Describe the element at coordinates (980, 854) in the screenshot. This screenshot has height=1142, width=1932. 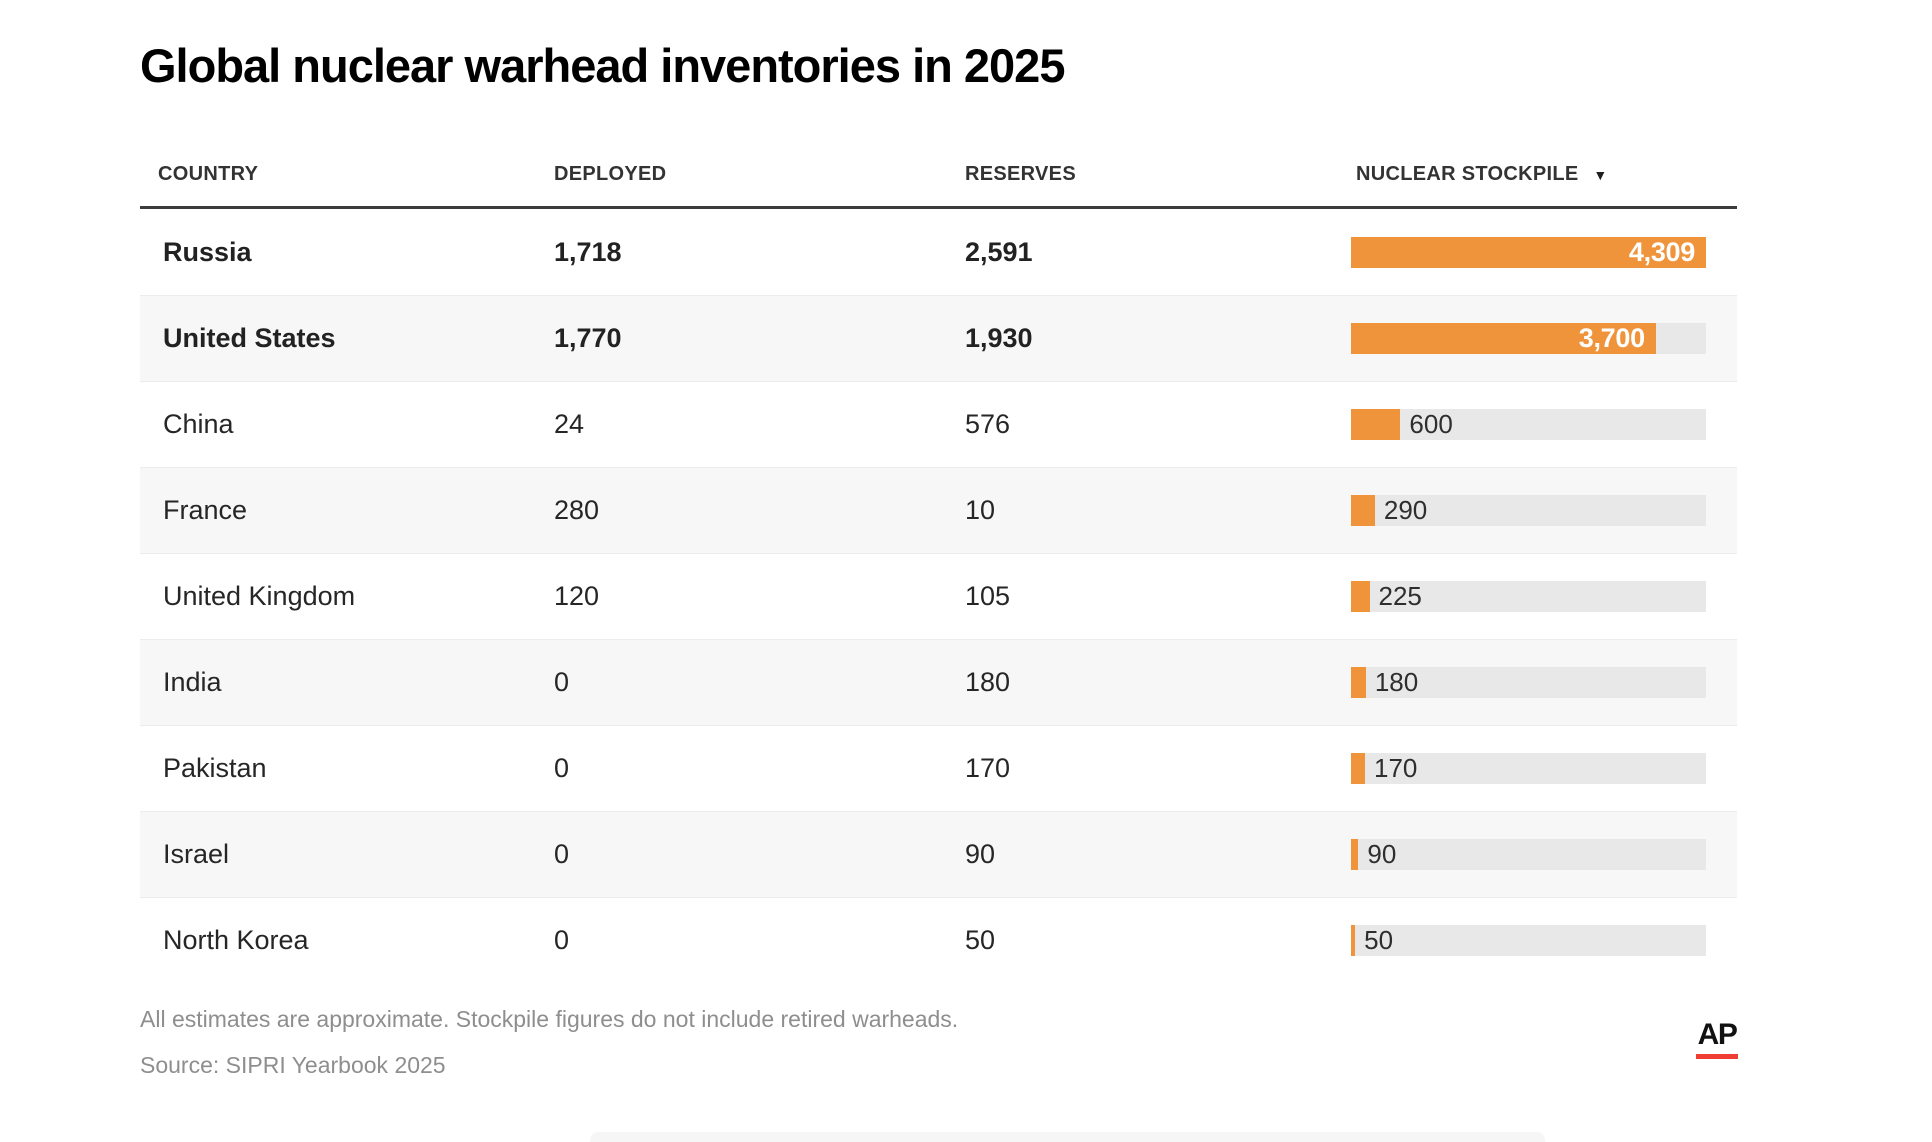
I see `cell-reserves: 90` at that location.